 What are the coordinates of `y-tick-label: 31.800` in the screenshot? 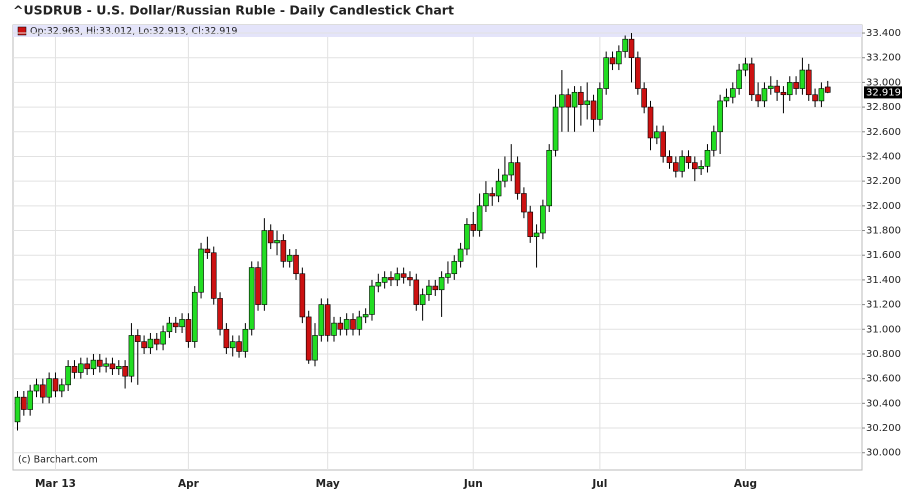 It's located at (883, 231).